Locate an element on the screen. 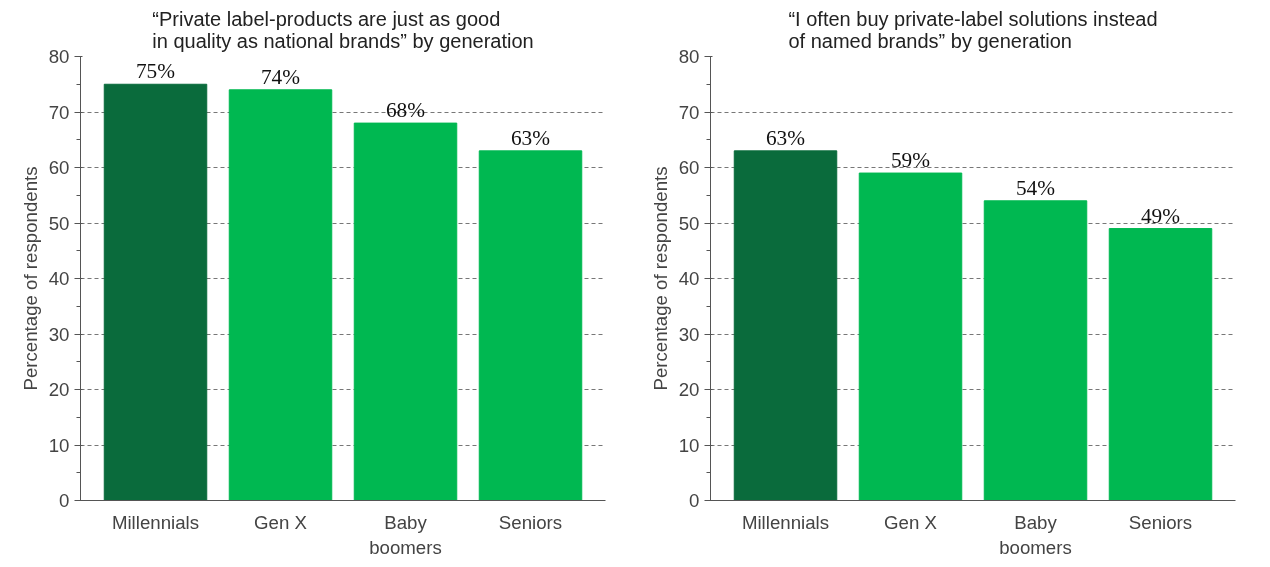 The height and width of the screenshot is (567, 1270). data-label: 59% is located at coordinates (910, 160).